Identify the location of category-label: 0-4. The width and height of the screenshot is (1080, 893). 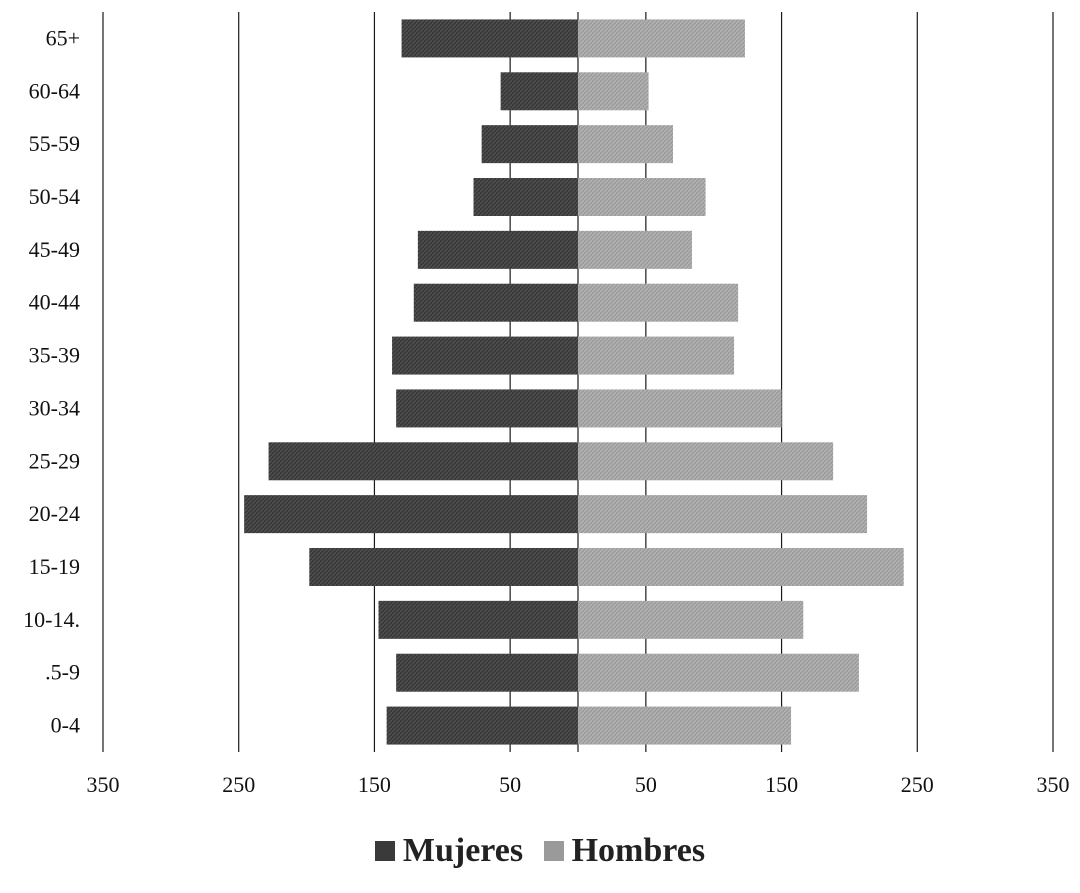
(65, 725).